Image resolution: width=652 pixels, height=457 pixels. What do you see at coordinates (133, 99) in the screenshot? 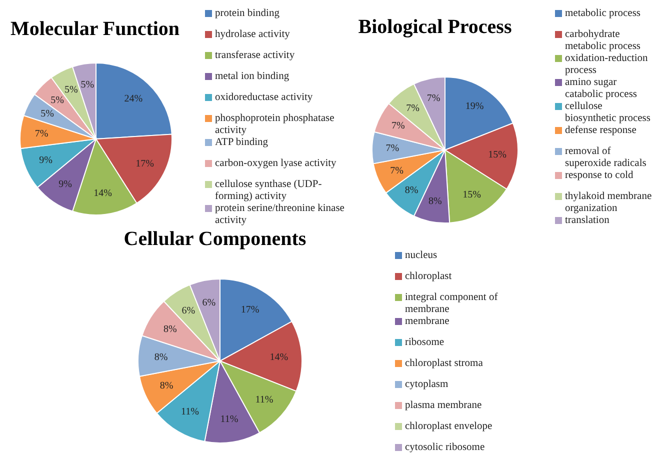
I see `data-label: 24%` at bounding box center [133, 99].